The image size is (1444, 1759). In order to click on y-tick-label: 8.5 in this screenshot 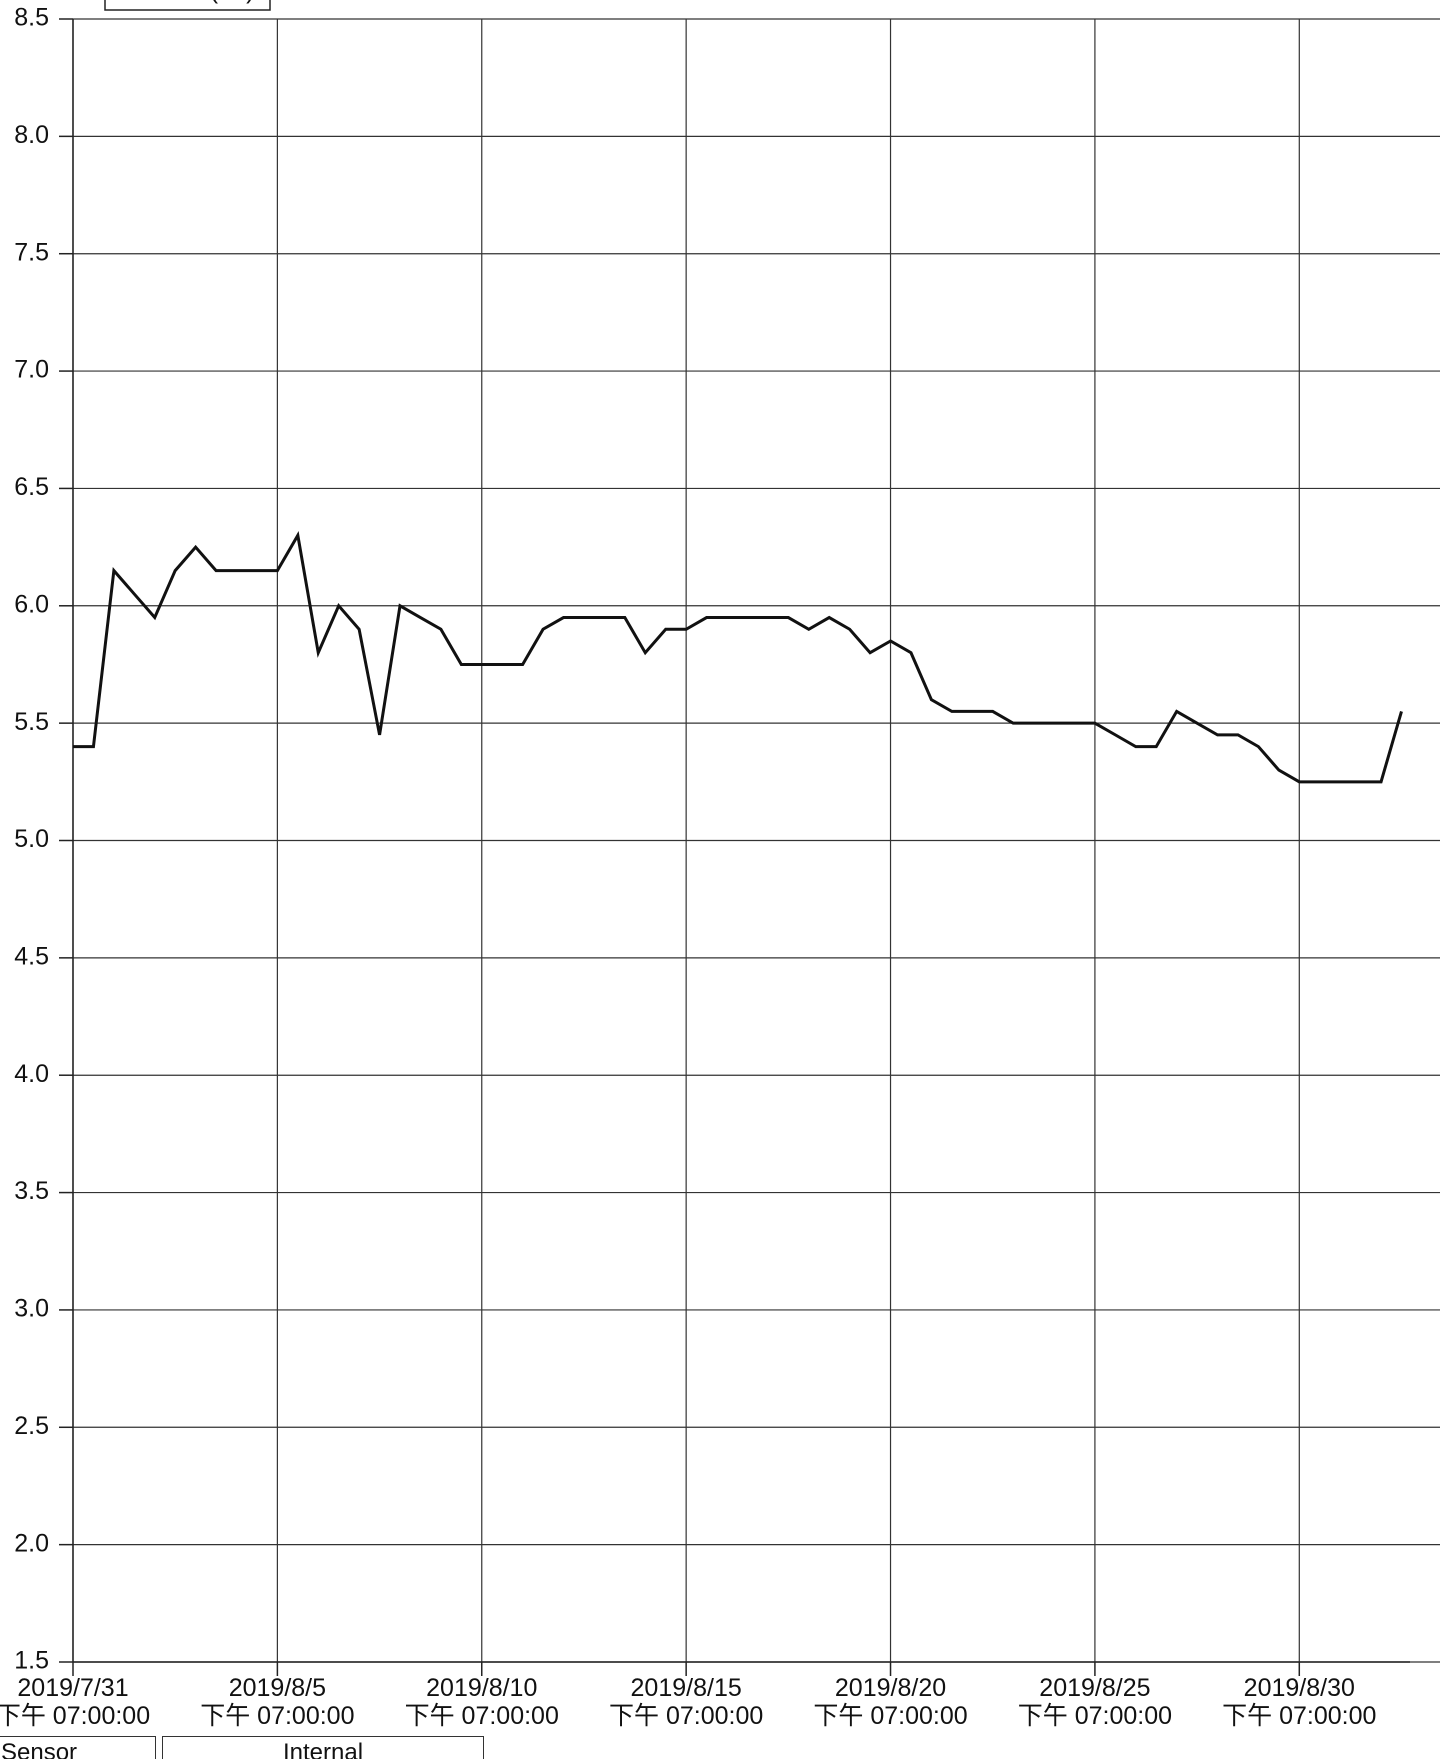, I will do `click(31, 18)`.